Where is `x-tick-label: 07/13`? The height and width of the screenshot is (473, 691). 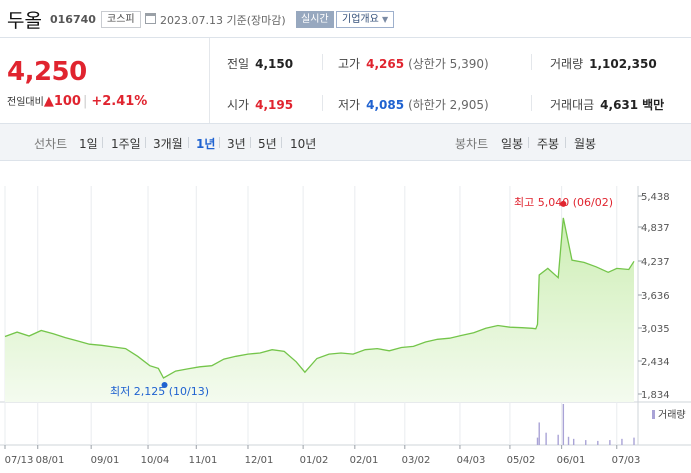 x-tick-label: 07/13 is located at coordinates (19, 460).